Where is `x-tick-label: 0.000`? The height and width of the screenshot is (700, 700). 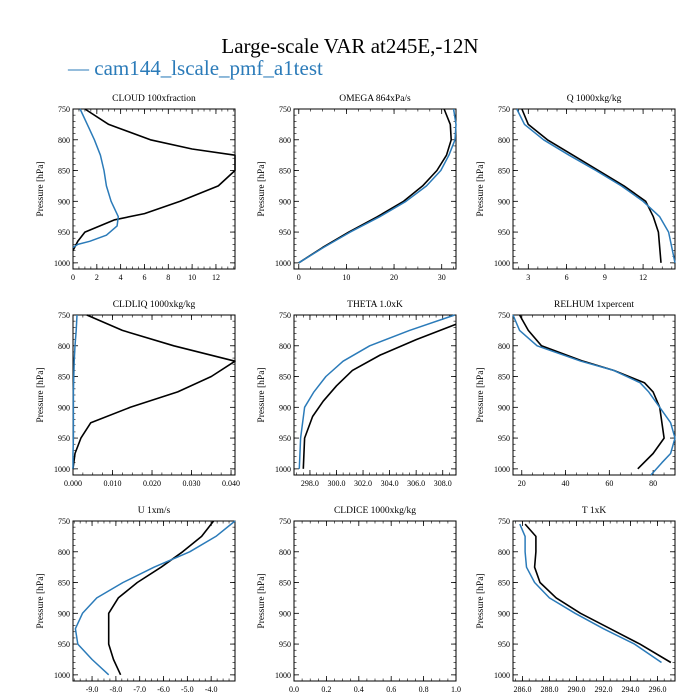 x-tick-label: 0.000 is located at coordinates (73, 483).